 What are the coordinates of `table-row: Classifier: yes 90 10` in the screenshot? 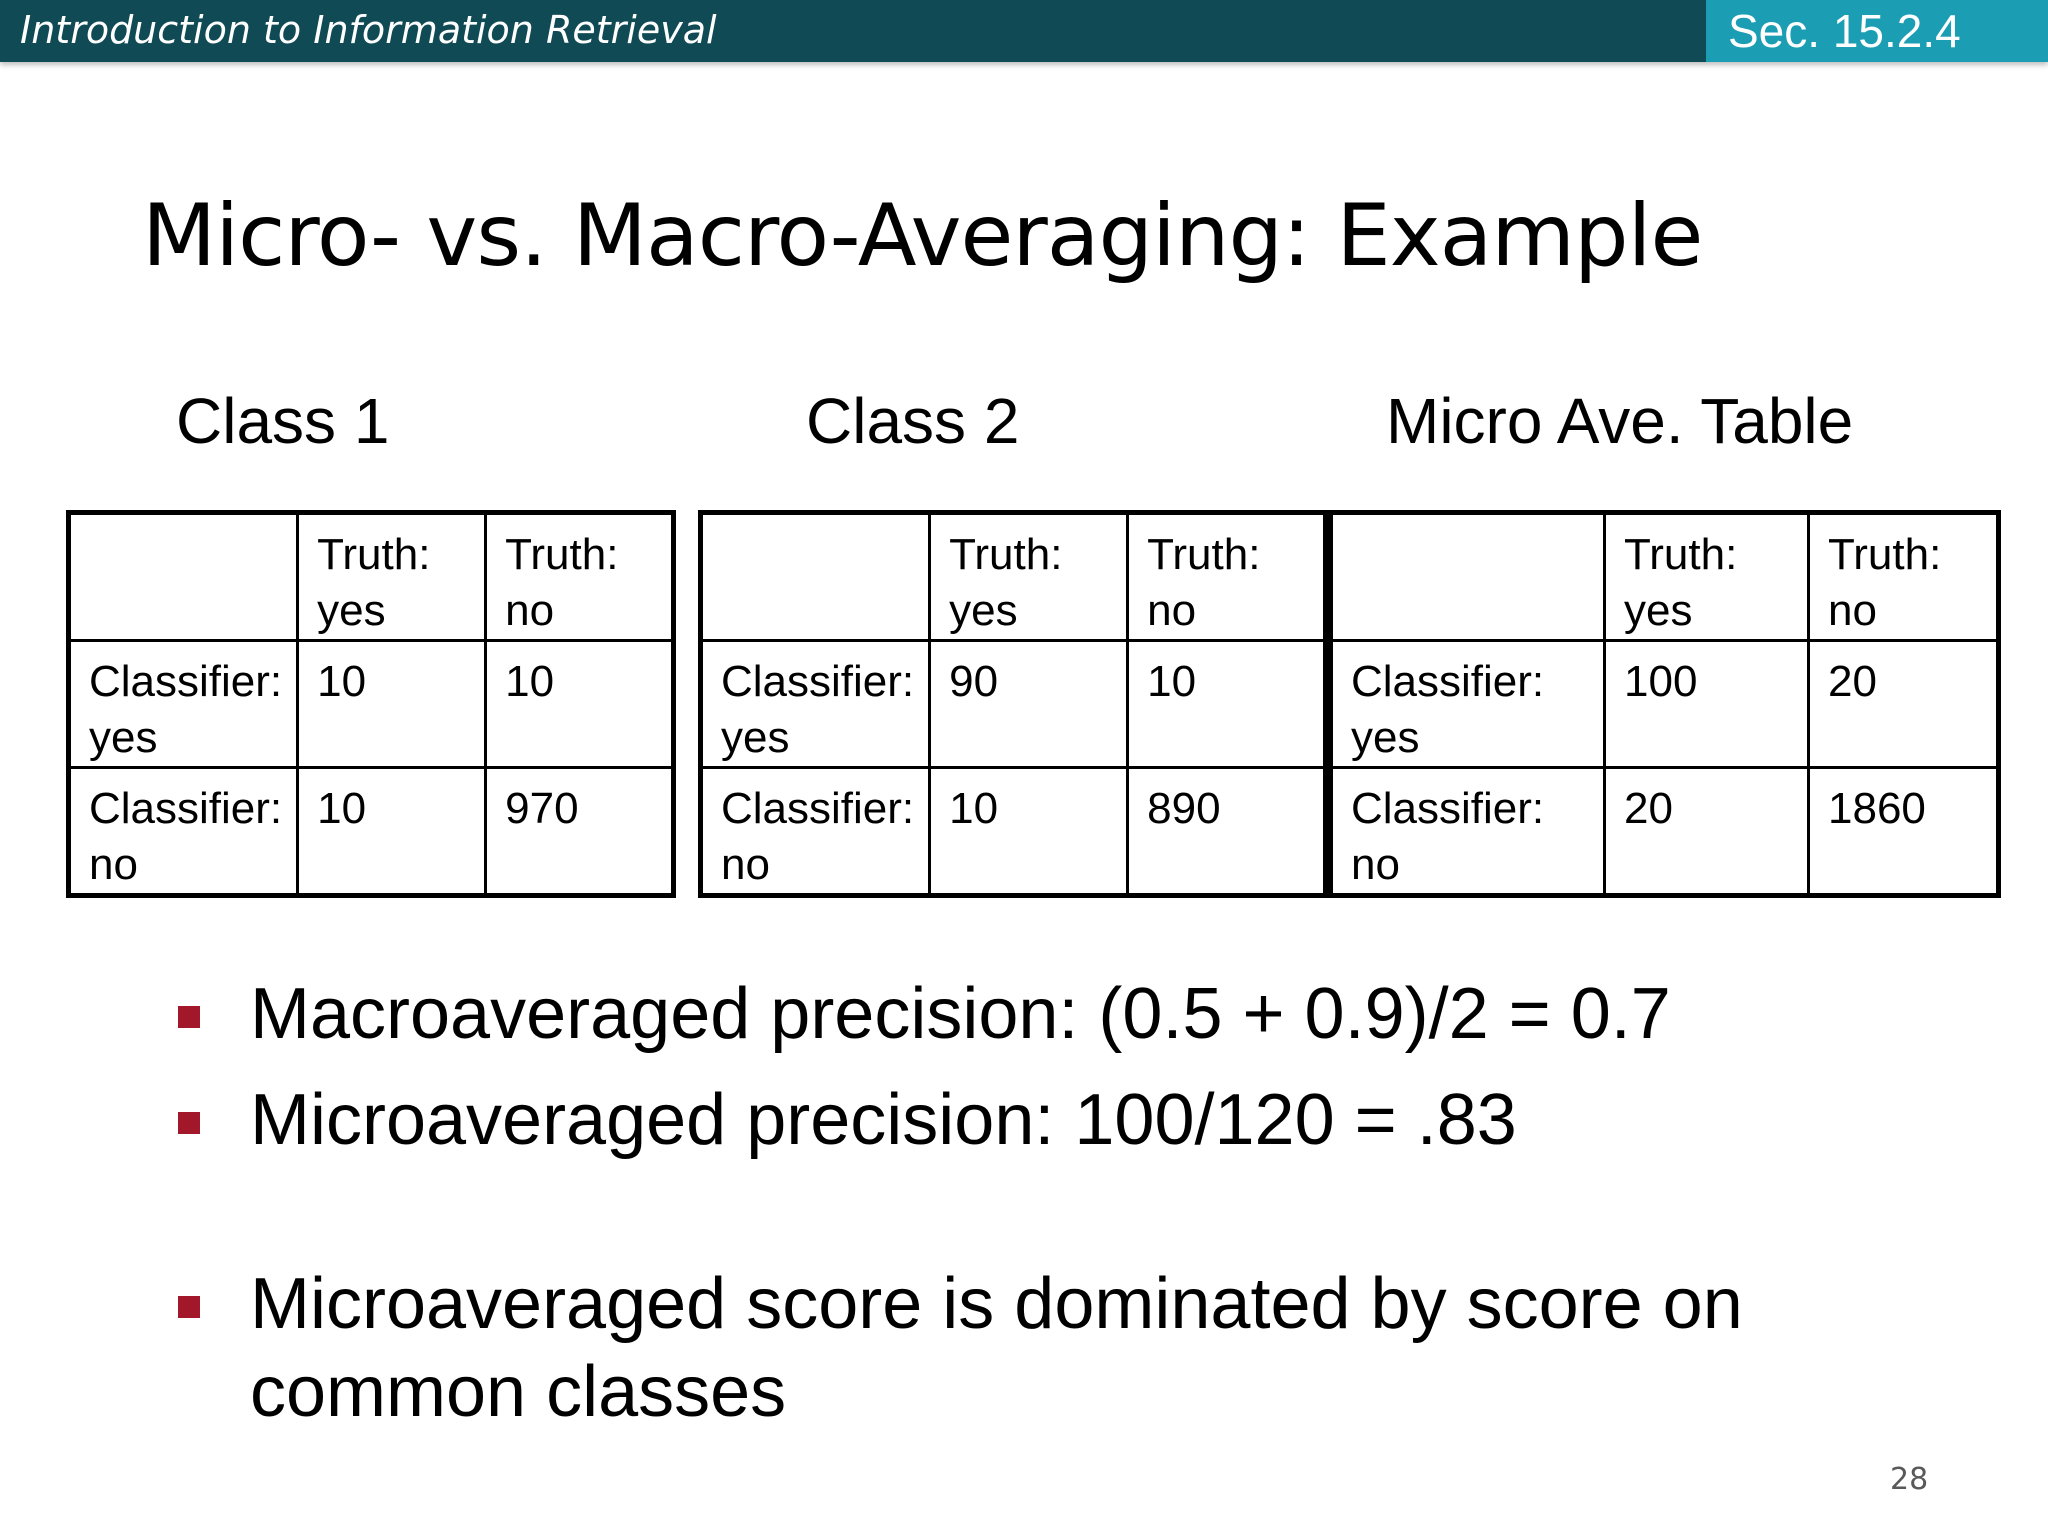 It's located at (1013, 704).